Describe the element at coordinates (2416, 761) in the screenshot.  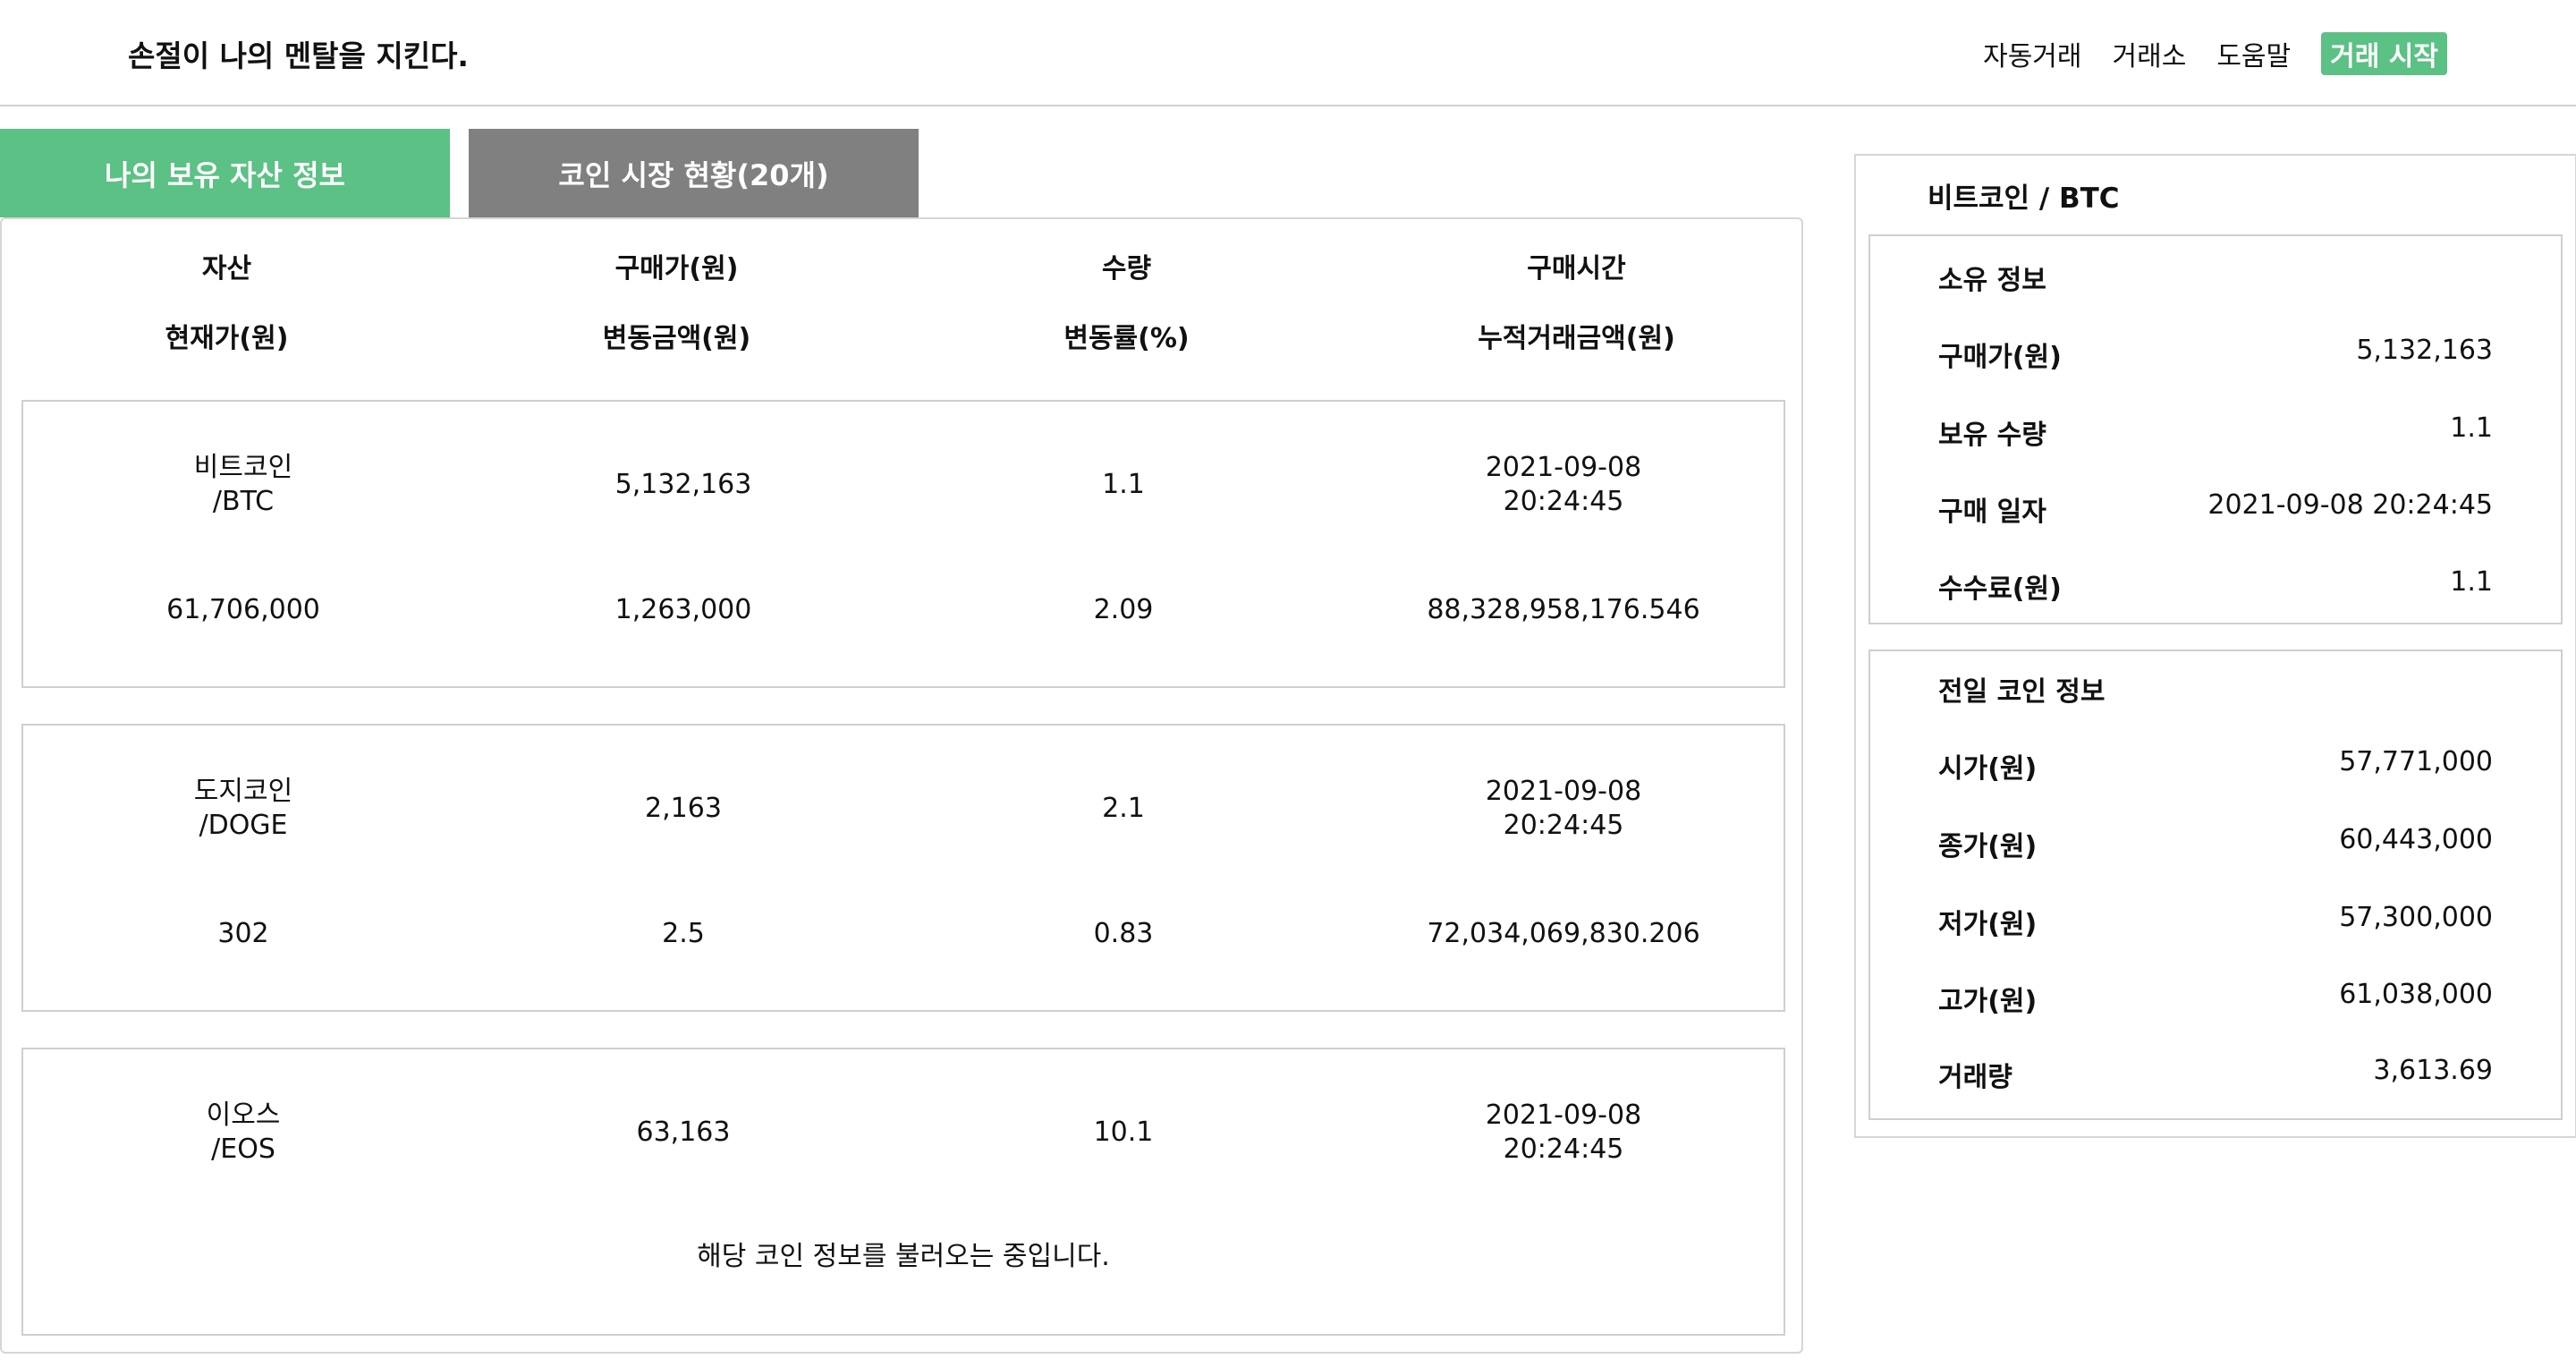
I see `kv-value: 57,771,000` at that location.